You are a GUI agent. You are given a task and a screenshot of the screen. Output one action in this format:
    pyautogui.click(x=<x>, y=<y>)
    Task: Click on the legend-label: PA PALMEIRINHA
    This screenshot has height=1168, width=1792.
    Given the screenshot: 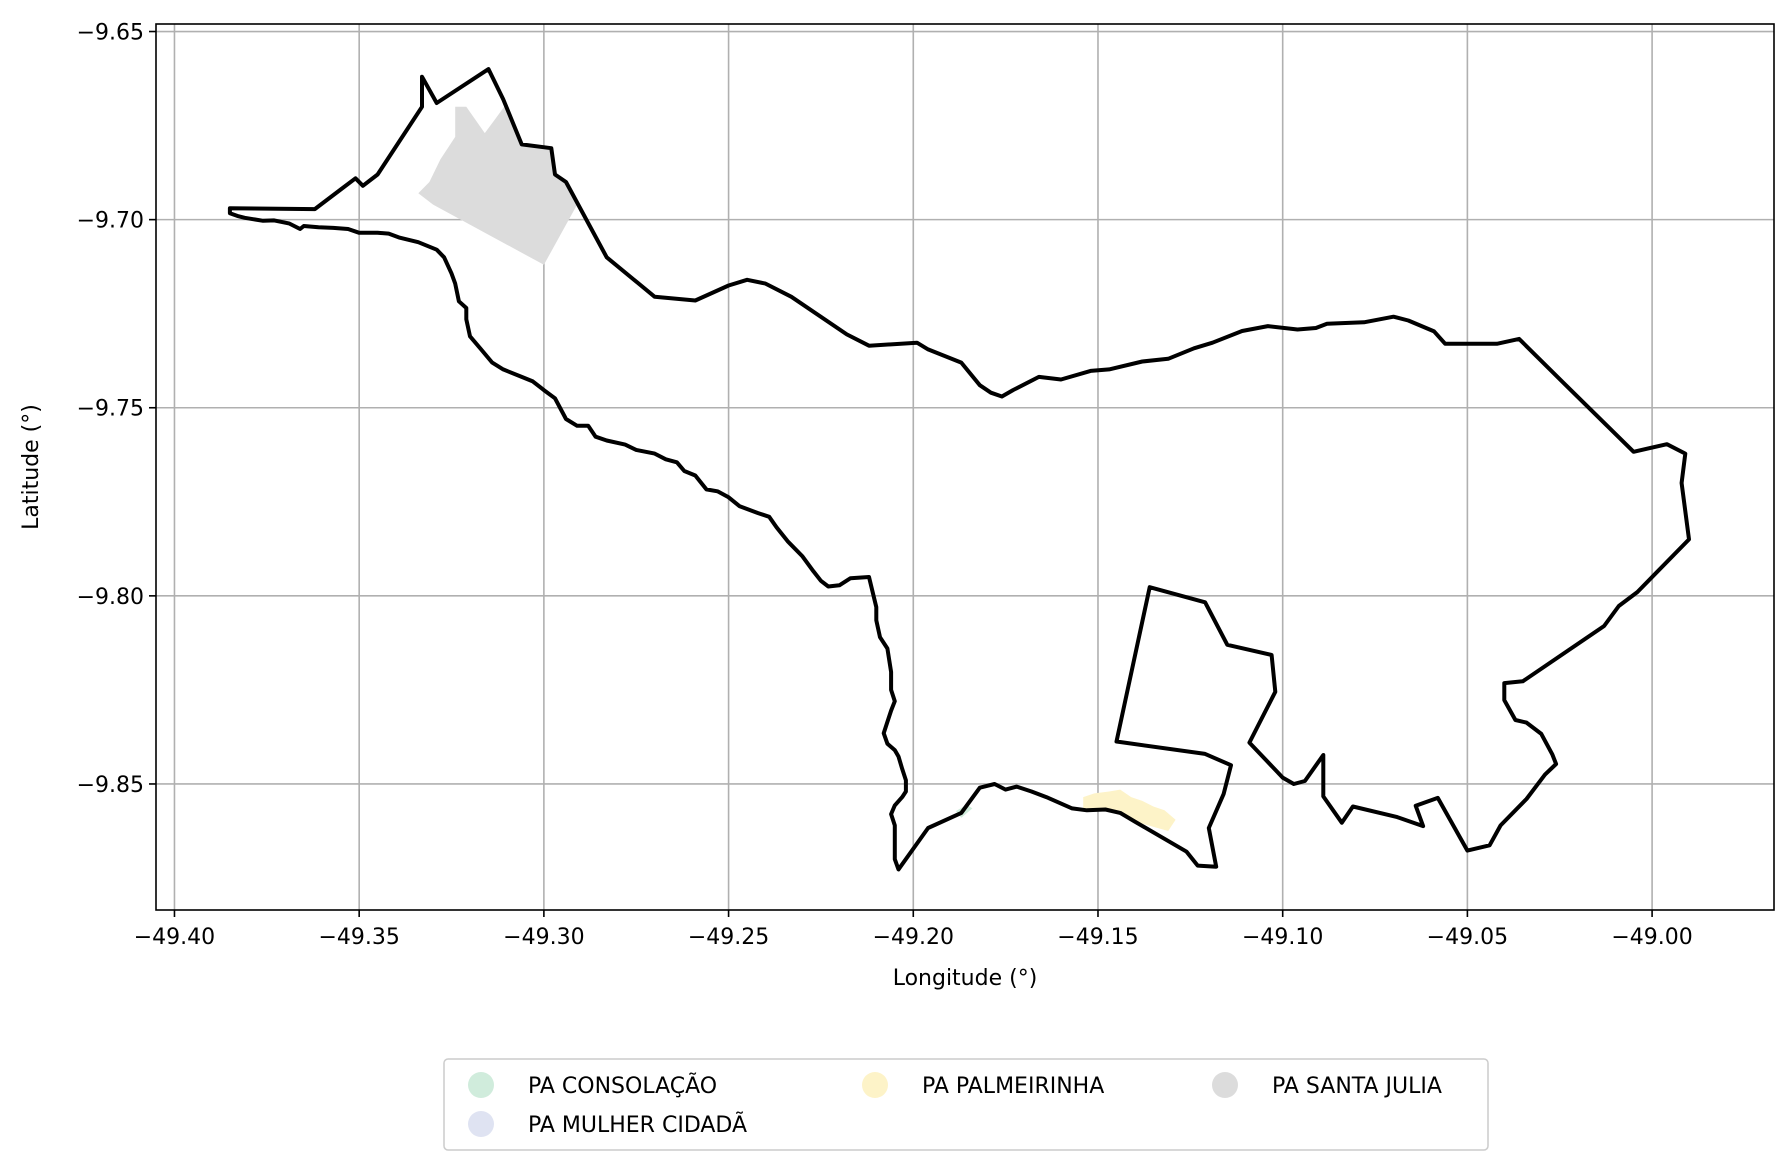 What is the action you would take?
    pyautogui.click(x=1013, y=1086)
    